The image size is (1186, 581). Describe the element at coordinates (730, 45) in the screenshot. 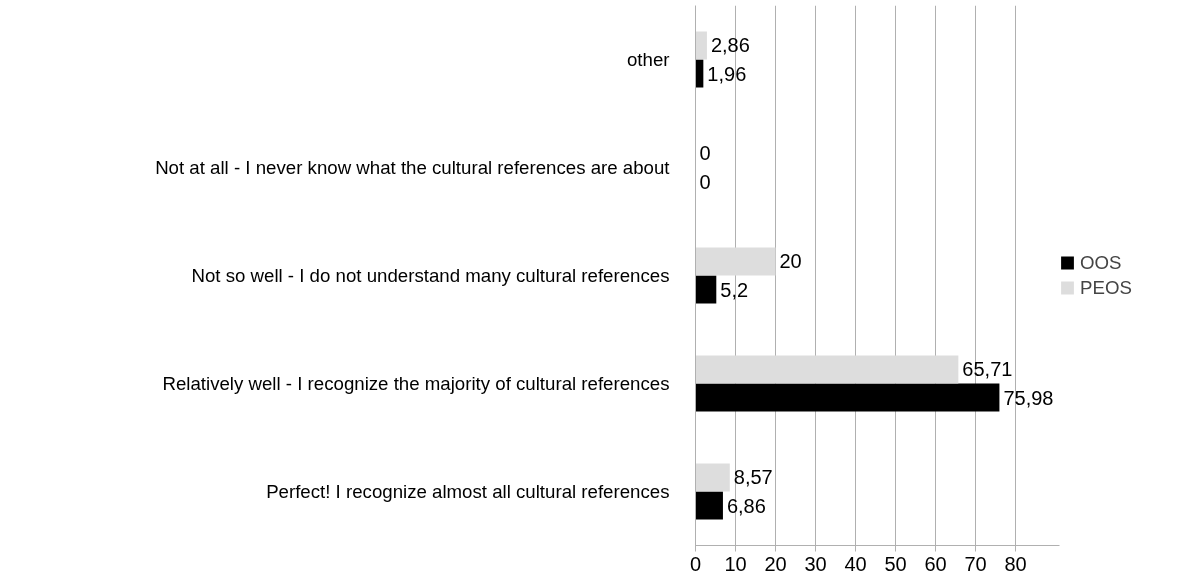

I see `data-label: 2,86` at that location.